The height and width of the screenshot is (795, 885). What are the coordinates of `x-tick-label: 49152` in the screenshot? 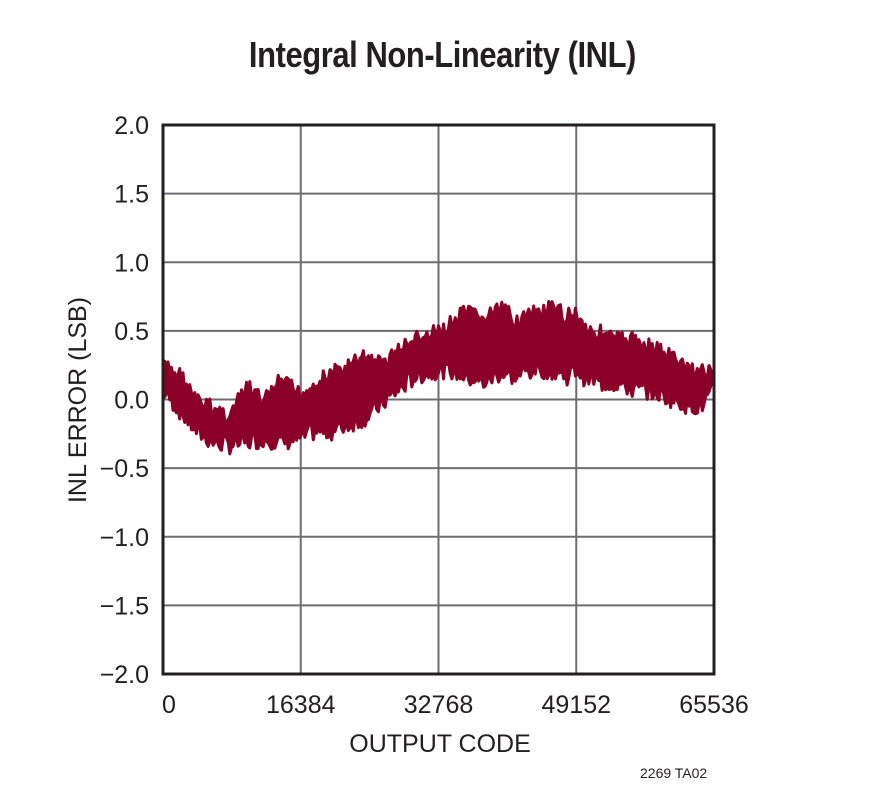 It's located at (576, 705).